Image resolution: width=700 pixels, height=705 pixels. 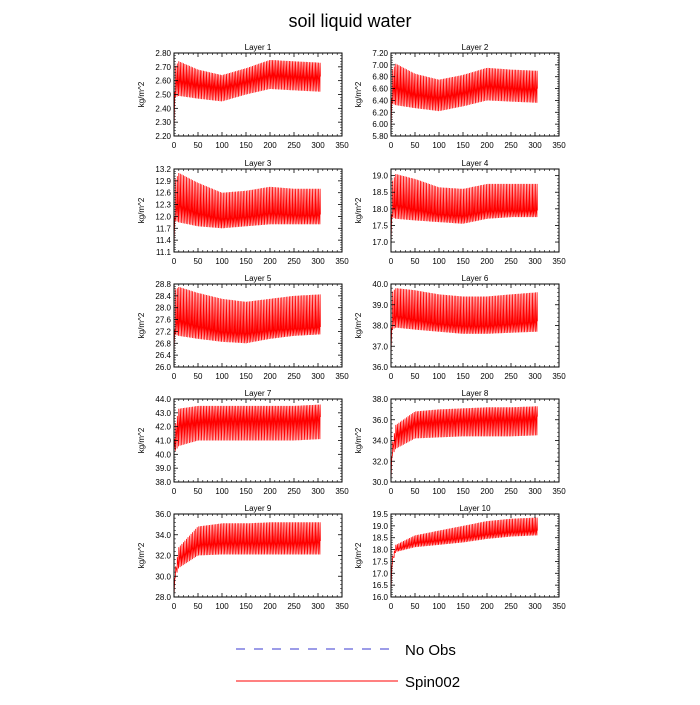 I want to click on y-tick-label: 26.0, so click(x=163, y=367).